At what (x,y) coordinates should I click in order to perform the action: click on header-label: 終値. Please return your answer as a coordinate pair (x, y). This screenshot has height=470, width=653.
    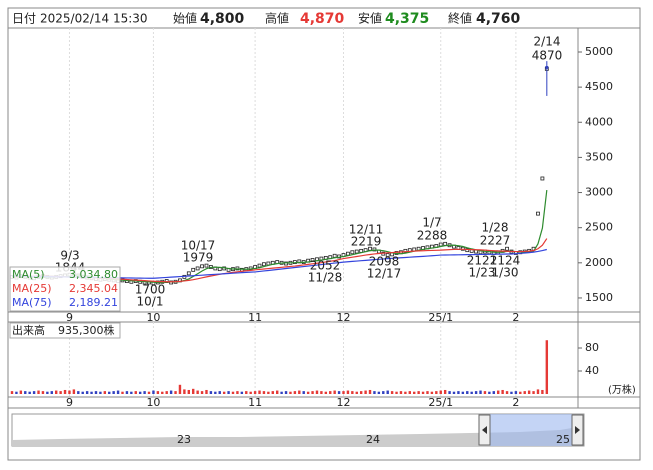
    Looking at the image, I should click on (460, 18).